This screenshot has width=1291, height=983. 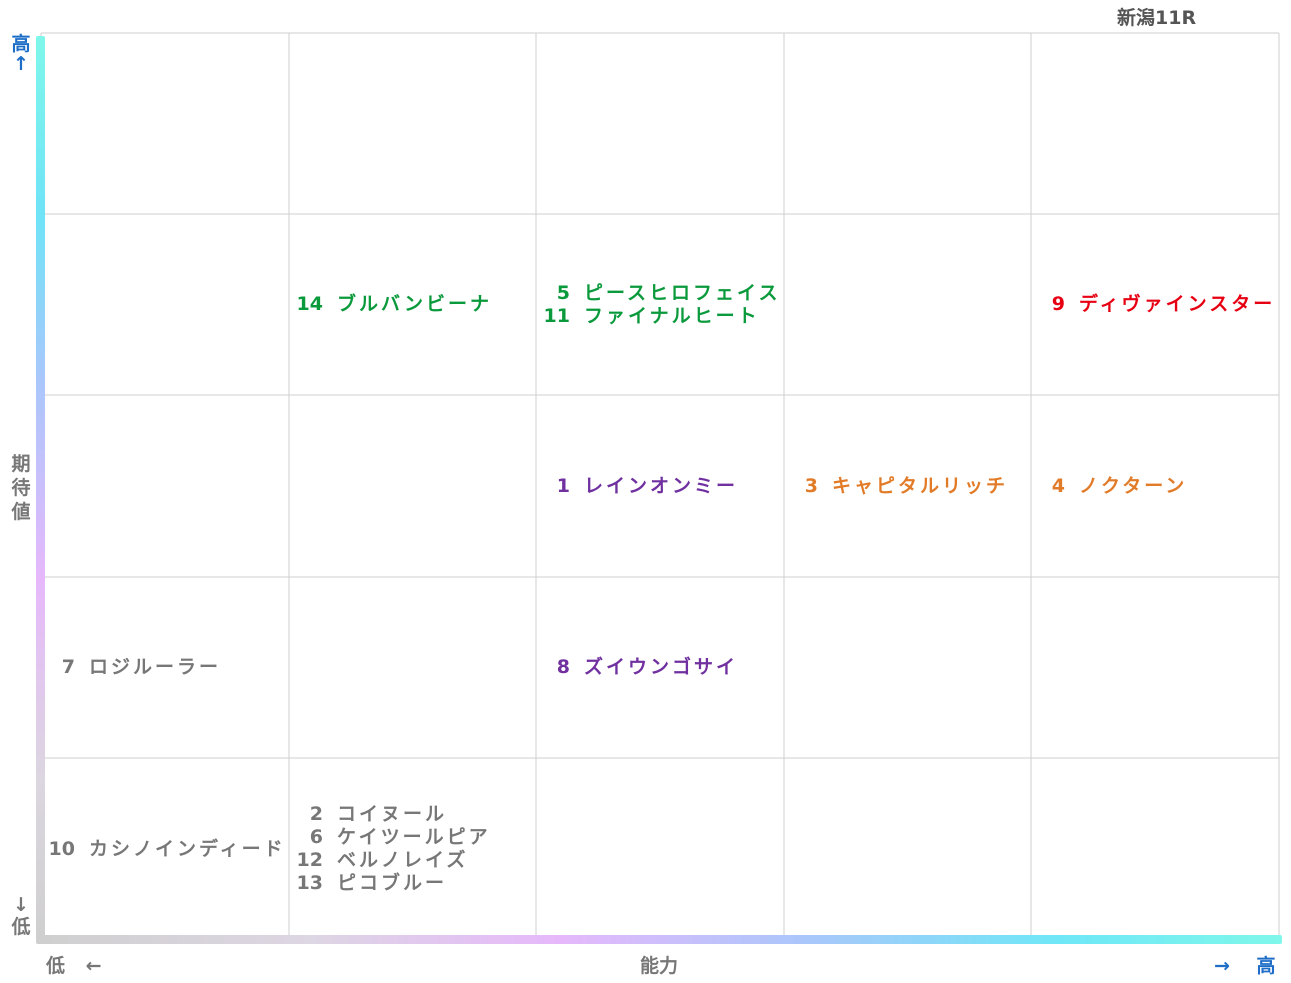 I want to click on horse-entry: 12 ベルノレイズ, so click(x=412, y=860).